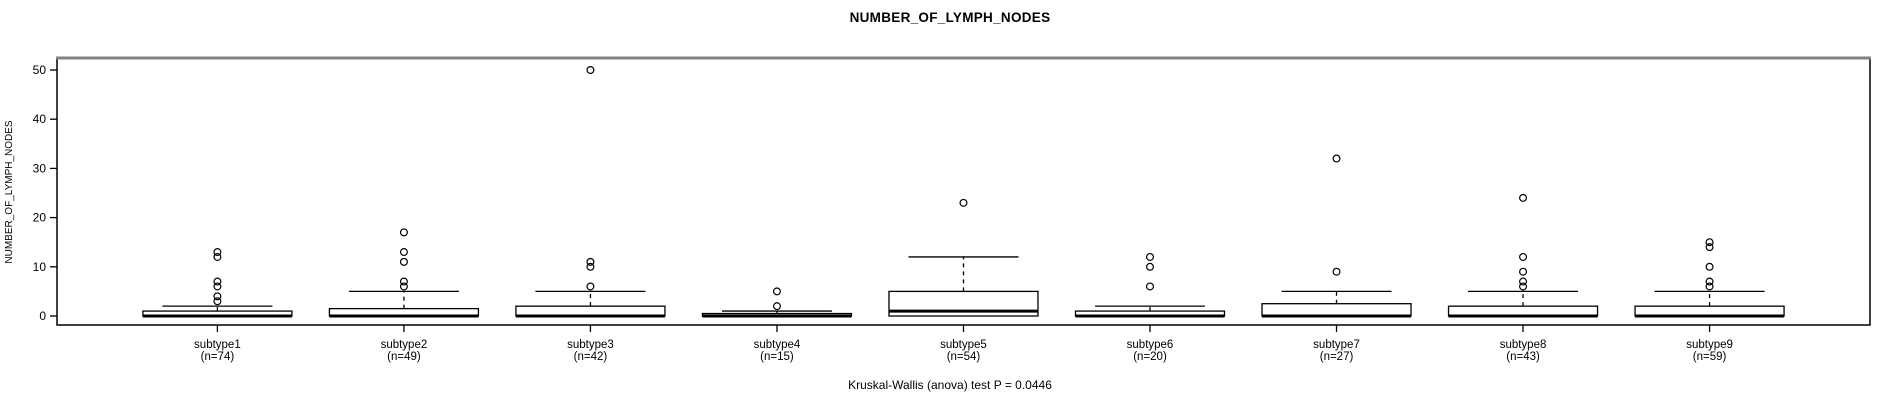 The height and width of the screenshot is (400, 1900). What do you see at coordinates (1336, 345) in the screenshot?
I see `x-tick-label: subtype7` at bounding box center [1336, 345].